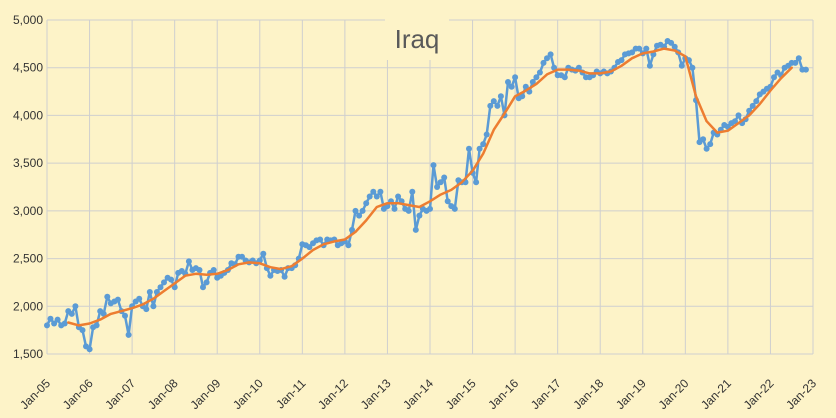 The height and width of the screenshot is (418, 836). Describe the element at coordinates (759, 394) in the screenshot. I see `x-tick-label: Jan-22` at that location.